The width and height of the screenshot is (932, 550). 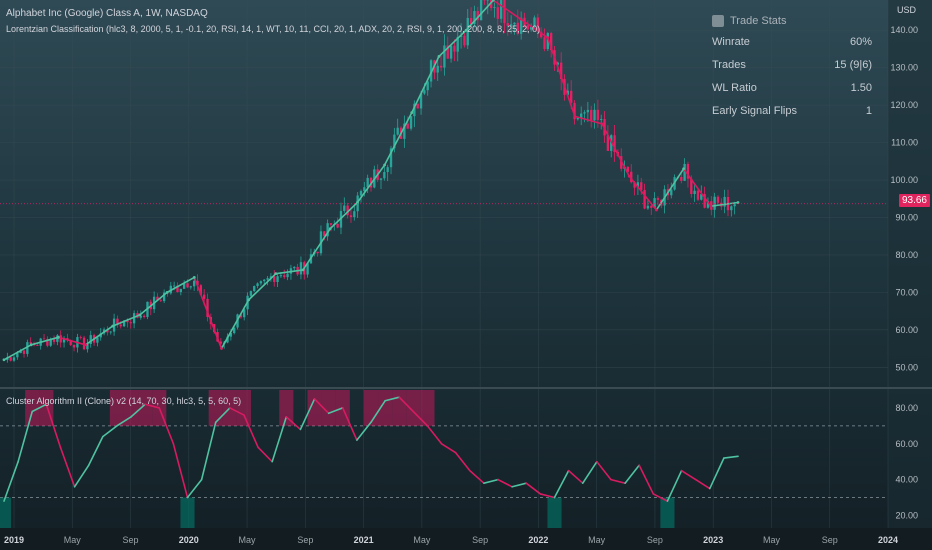 I want to click on stat-label: WL Ratio, so click(x=734, y=87).